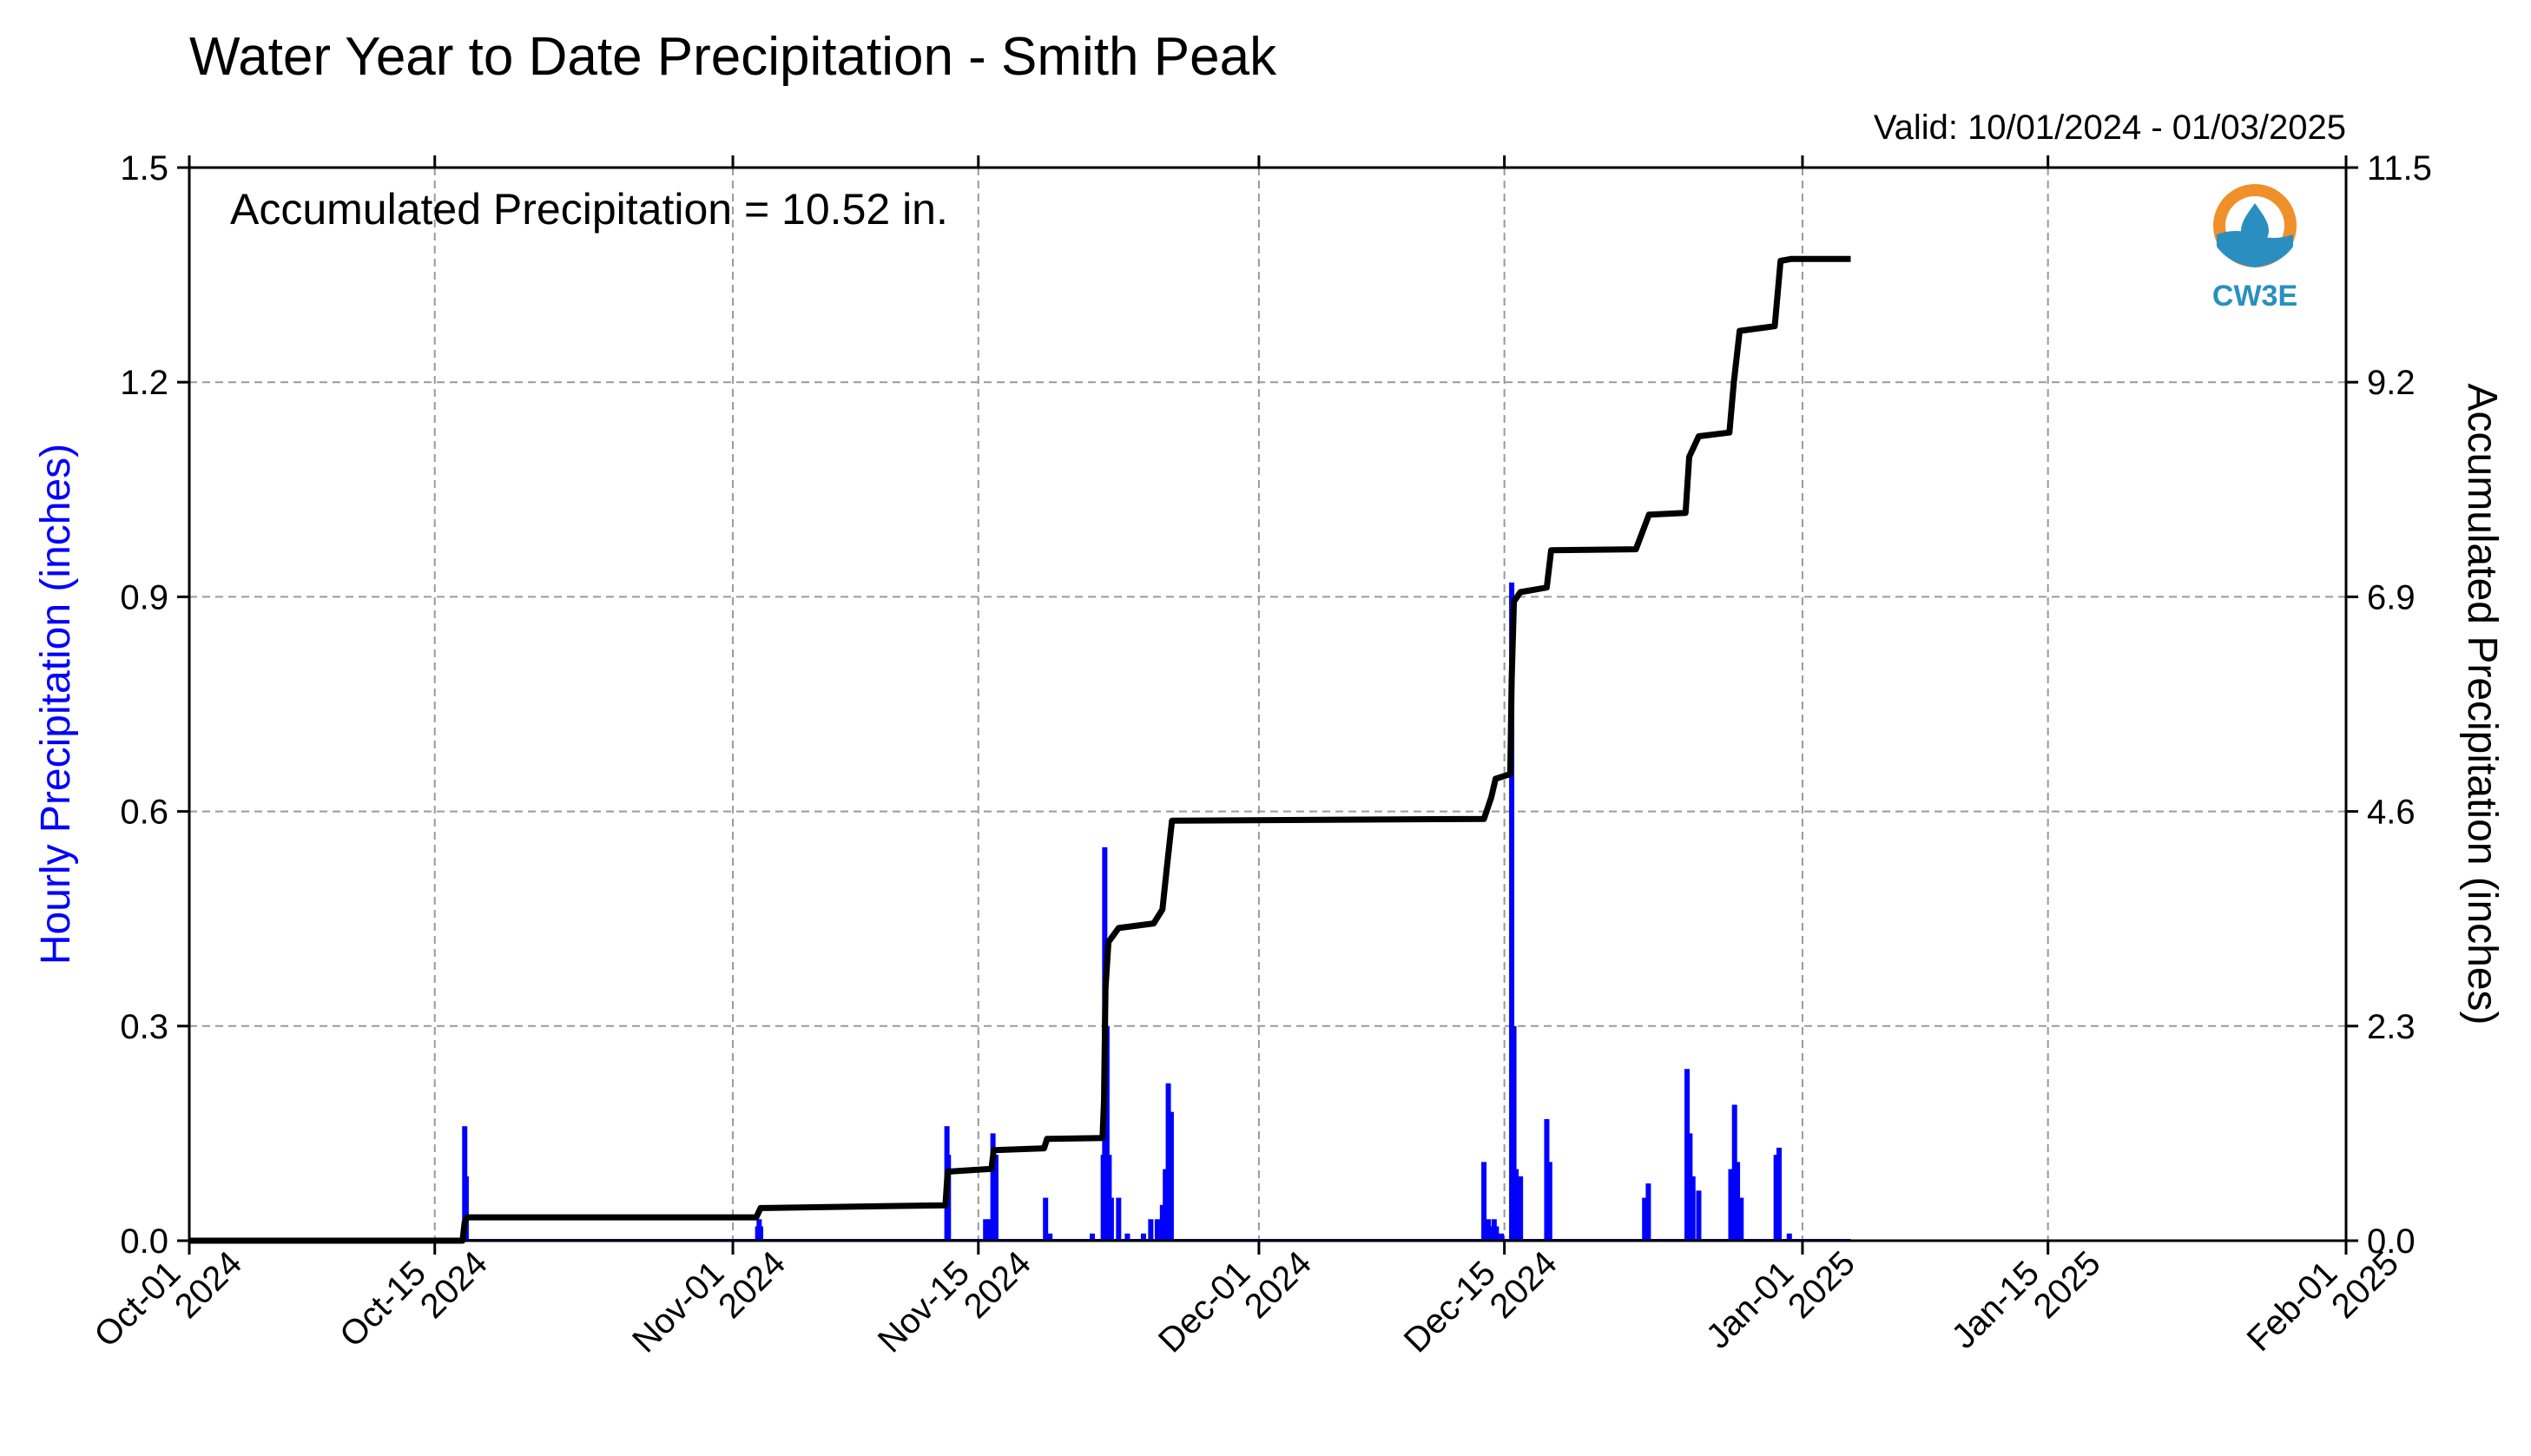 The height and width of the screenshot is (1456, 2531). Describe the element at coordinates (144, 597) in the screenshot. I see `left-y-tick-label: 0.9` at that location.